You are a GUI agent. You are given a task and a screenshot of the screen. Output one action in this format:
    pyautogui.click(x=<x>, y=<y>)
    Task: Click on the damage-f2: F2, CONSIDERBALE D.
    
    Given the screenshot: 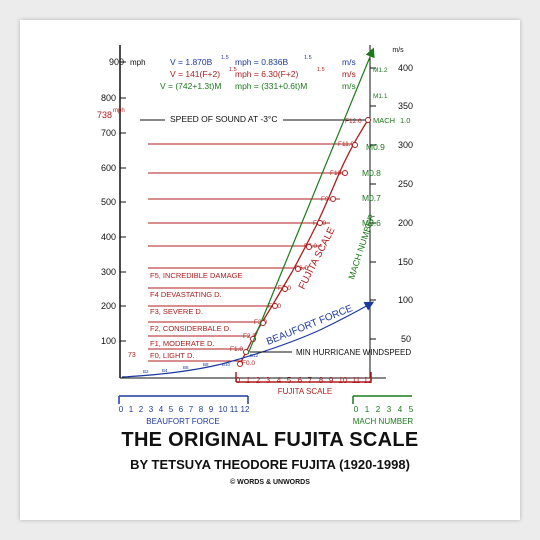 What is the action you would take?
    pyautogui.click(x=190, y=328)
    